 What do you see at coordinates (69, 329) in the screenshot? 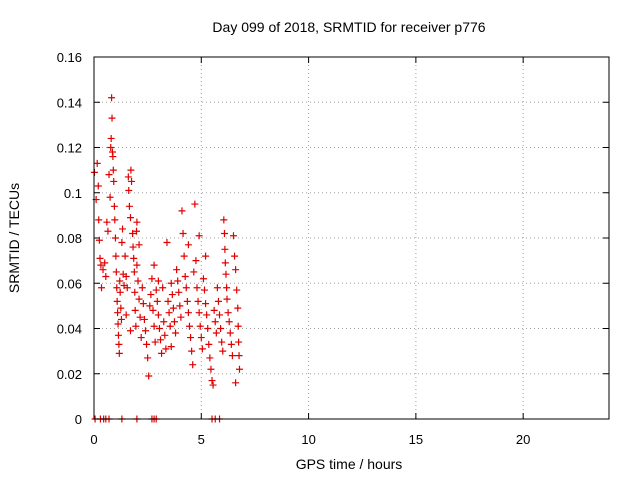
I see `y-tick-label: 0.04` at bounding box center [69, 329].